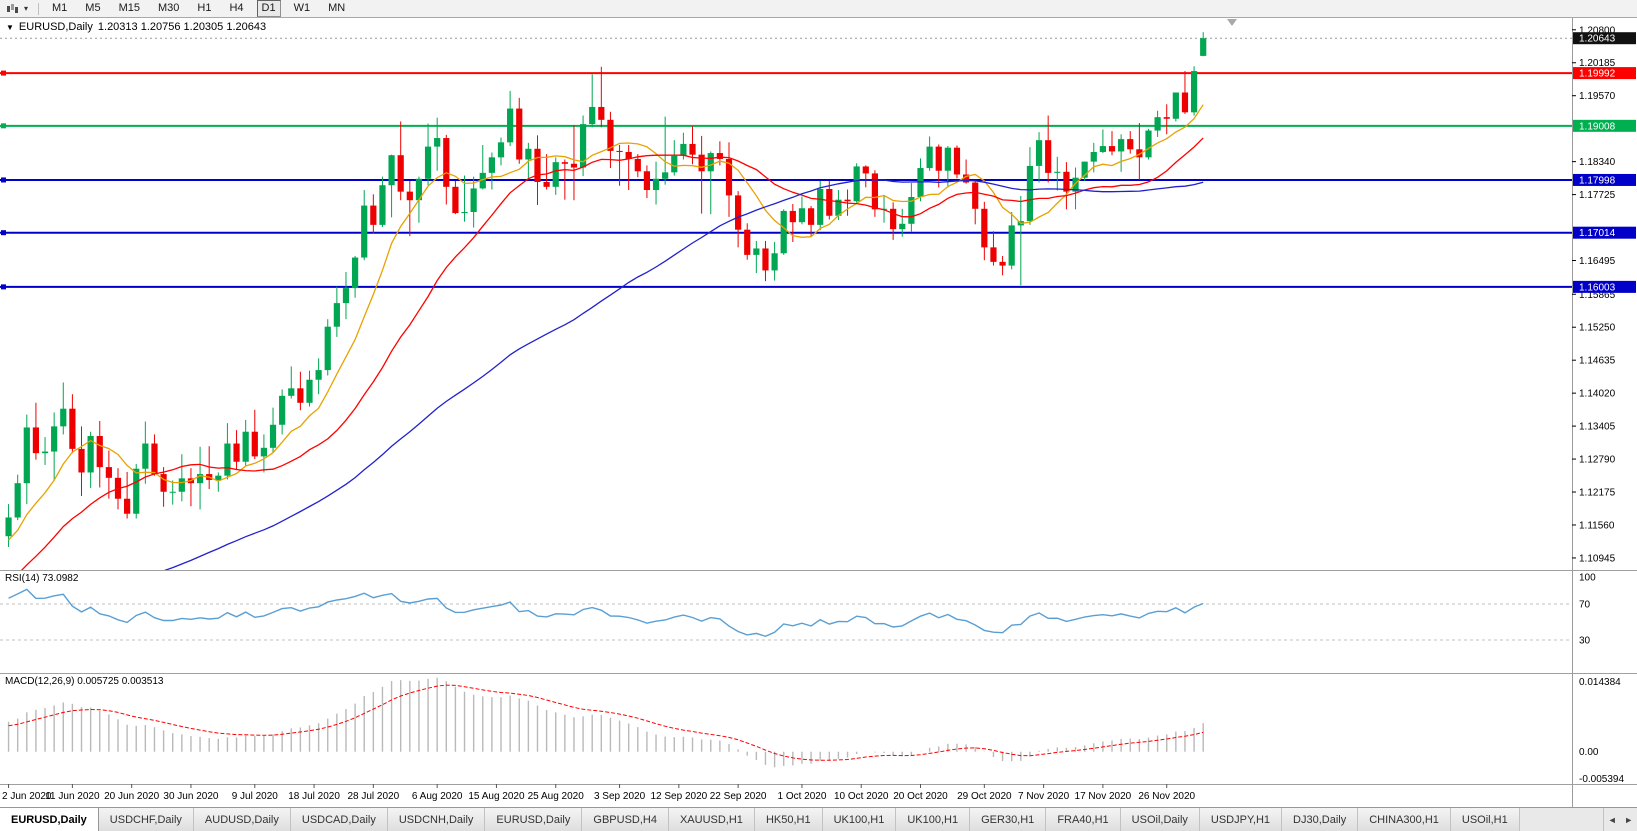 The width and height of the screenshot is (1637, 831). I want to click on timeframe-button-mn: MN, so click(337, 8).